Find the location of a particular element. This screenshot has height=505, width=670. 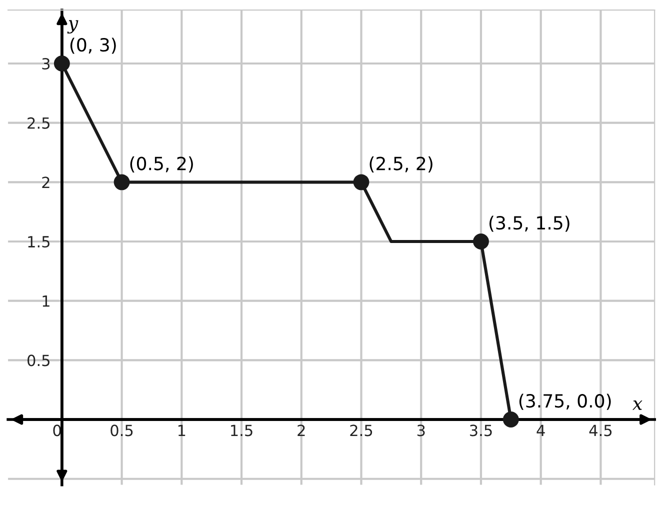

x-tick-label: 2 is located at coordinates (301, 430).